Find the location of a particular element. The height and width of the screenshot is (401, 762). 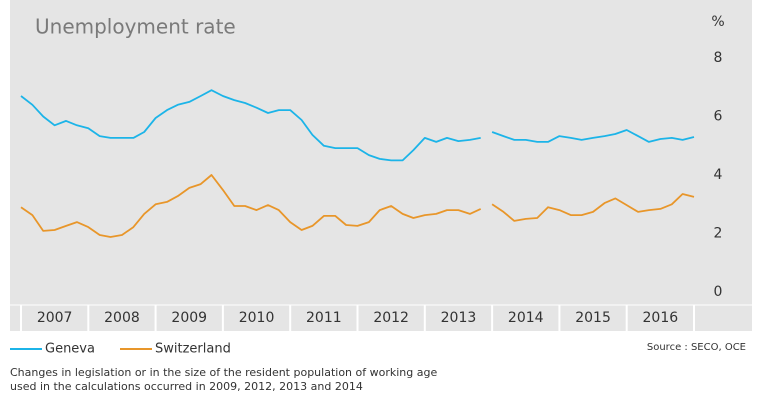

line-series is located at coordinates (357, 206).